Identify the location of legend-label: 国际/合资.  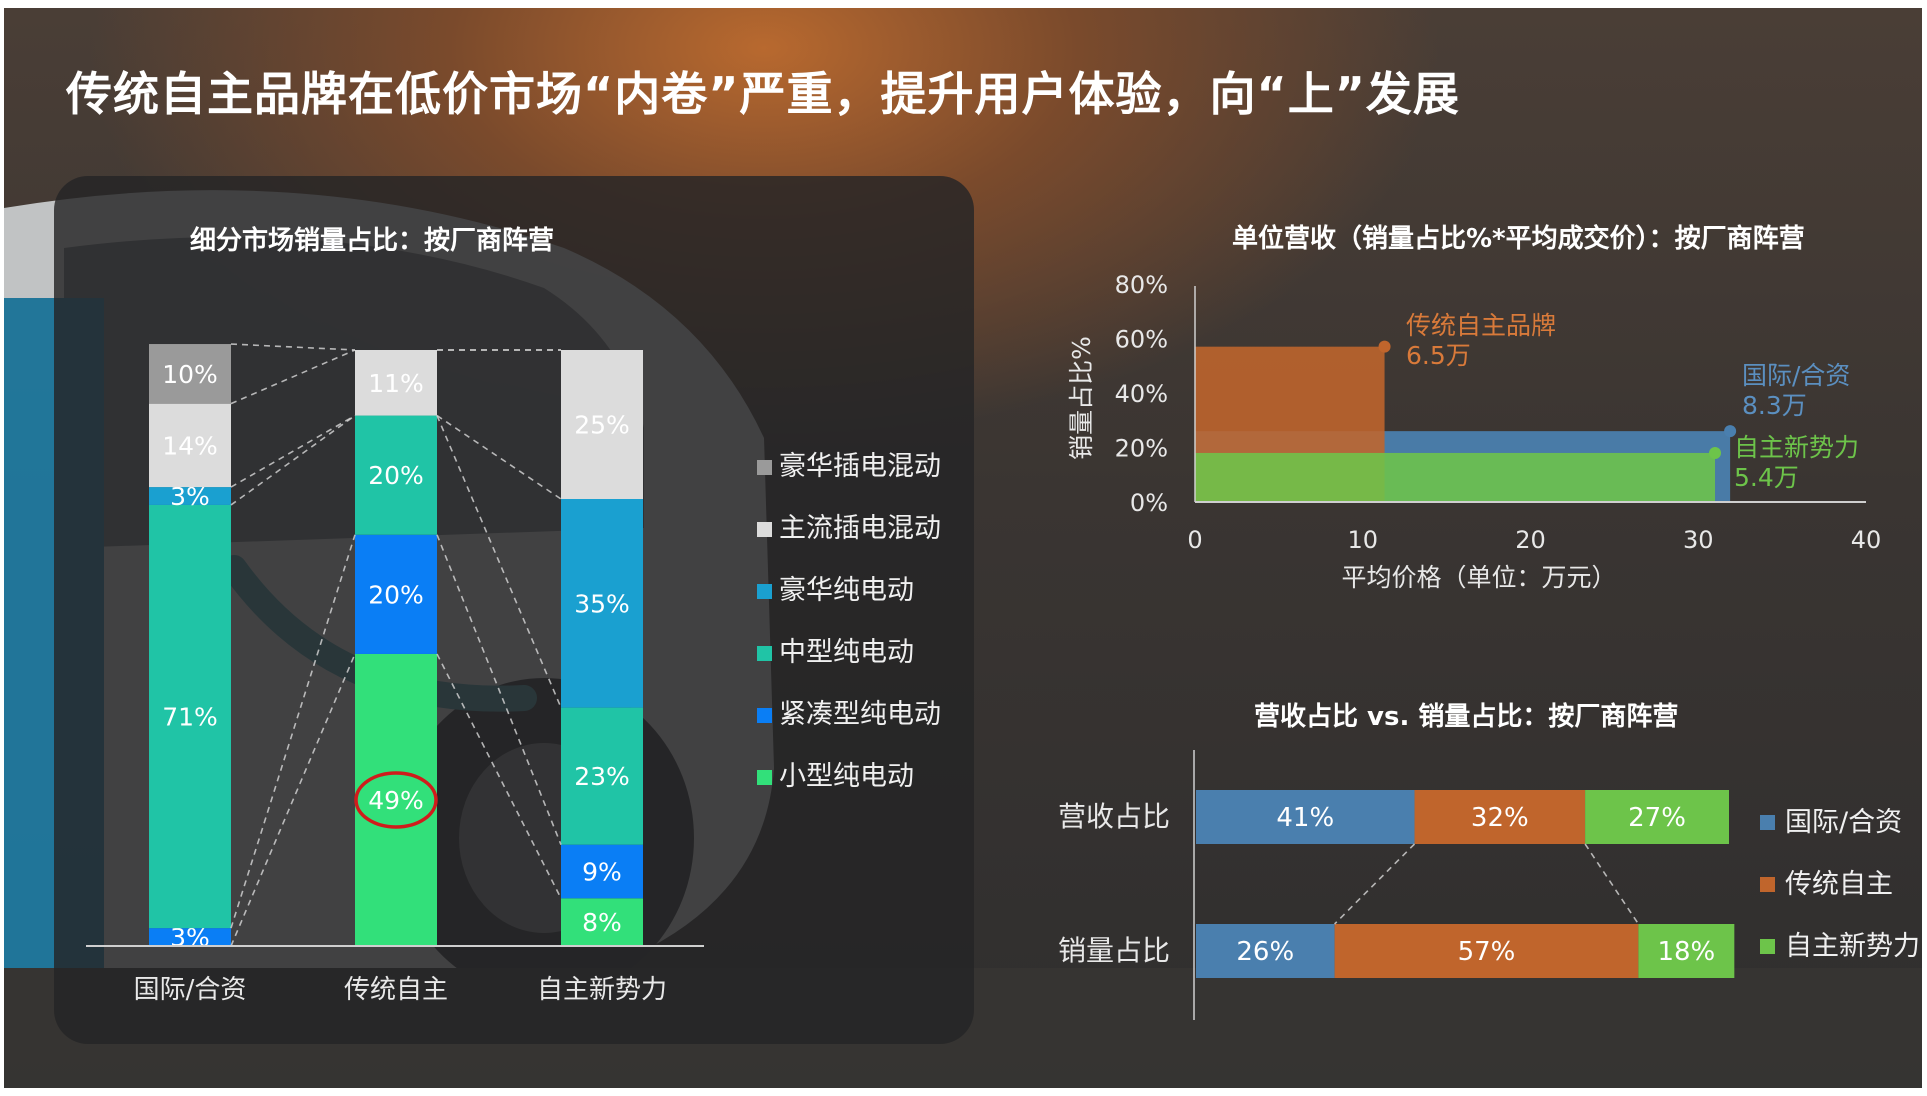
(1843, 822).